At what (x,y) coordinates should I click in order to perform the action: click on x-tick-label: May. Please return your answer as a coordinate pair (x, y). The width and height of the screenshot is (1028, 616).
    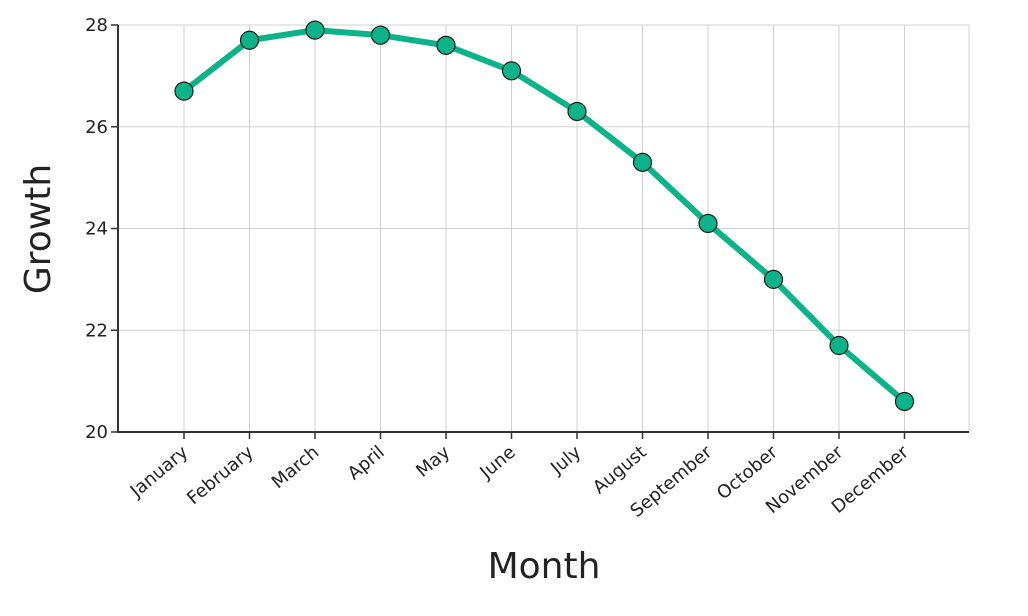
    Looking at the image, I should click on (433, 462).